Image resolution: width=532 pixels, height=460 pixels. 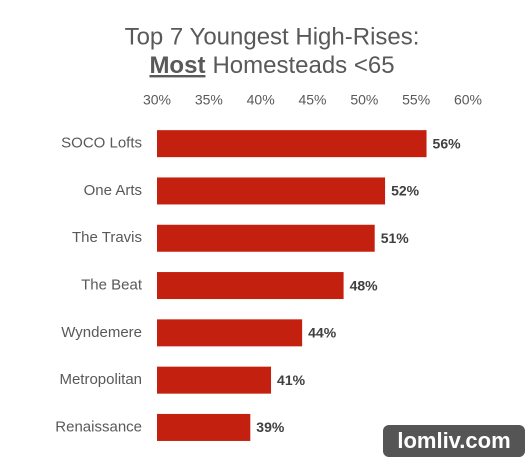 What do you see at coordinates (209, 100) in the screenshot?
I see `x-tick-label: 35%` at bounding box center [209, 100].